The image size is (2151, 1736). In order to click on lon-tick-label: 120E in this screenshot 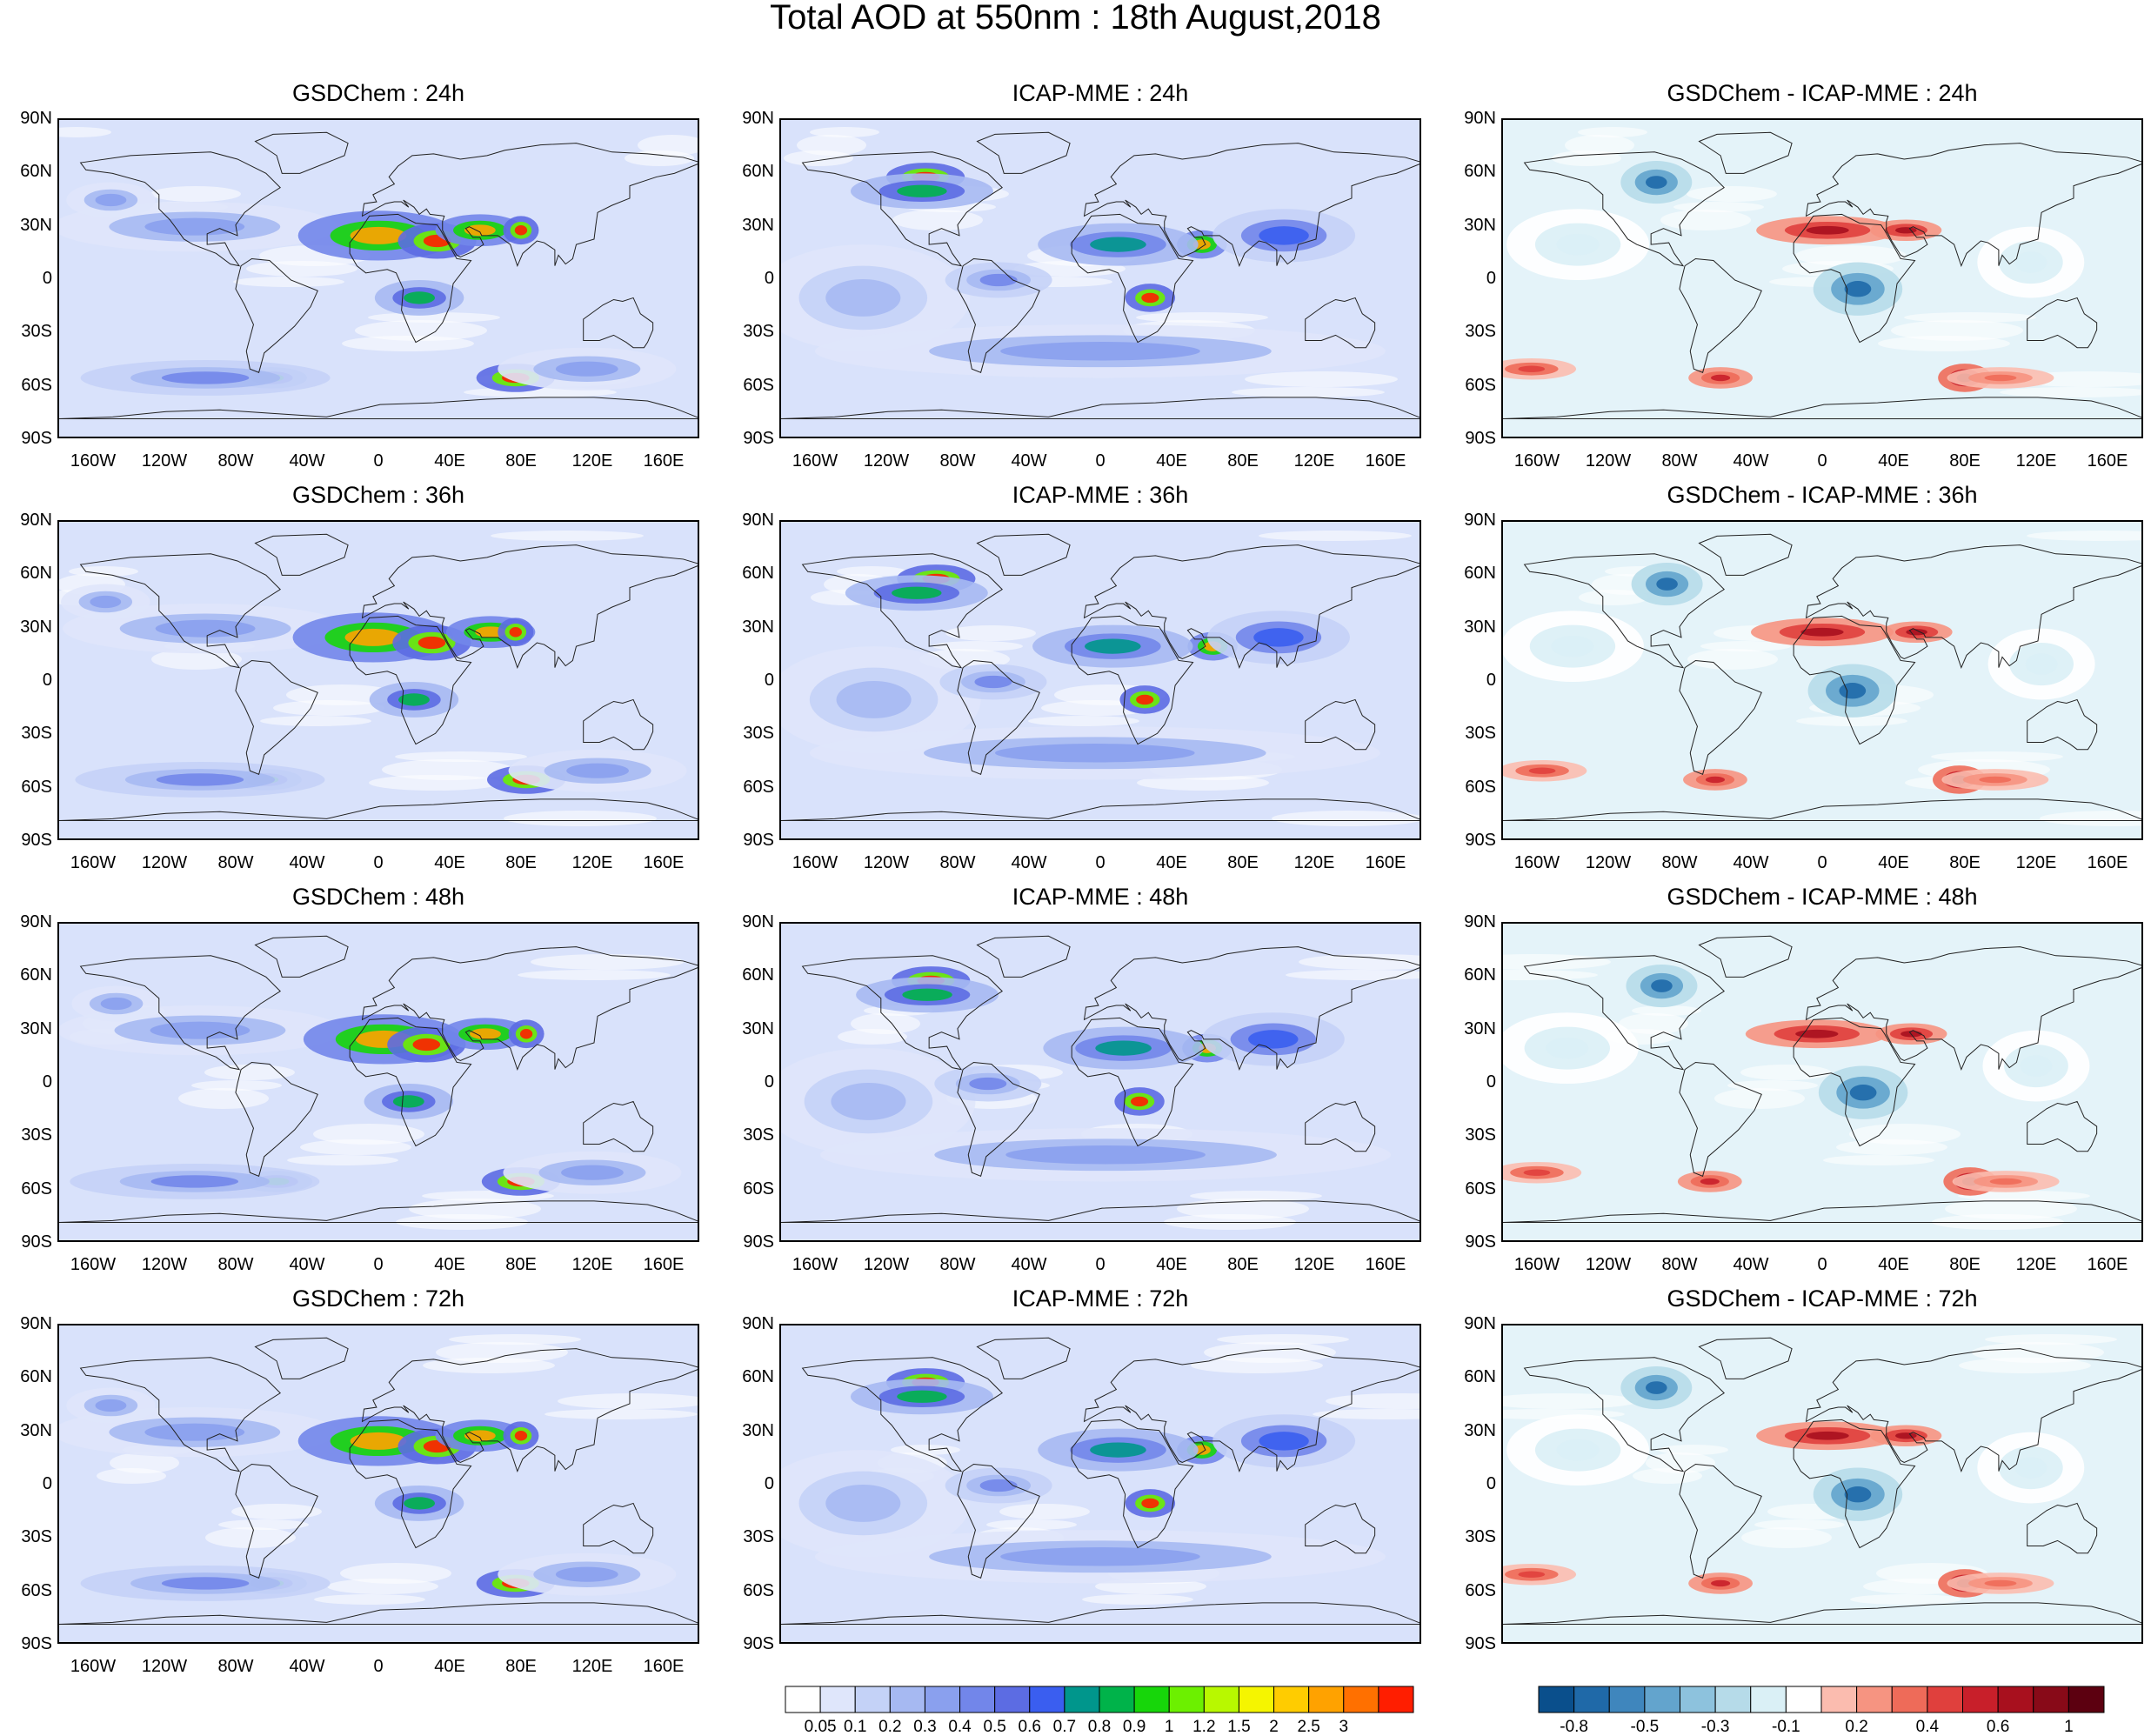, I will do `click(592, 862)`.